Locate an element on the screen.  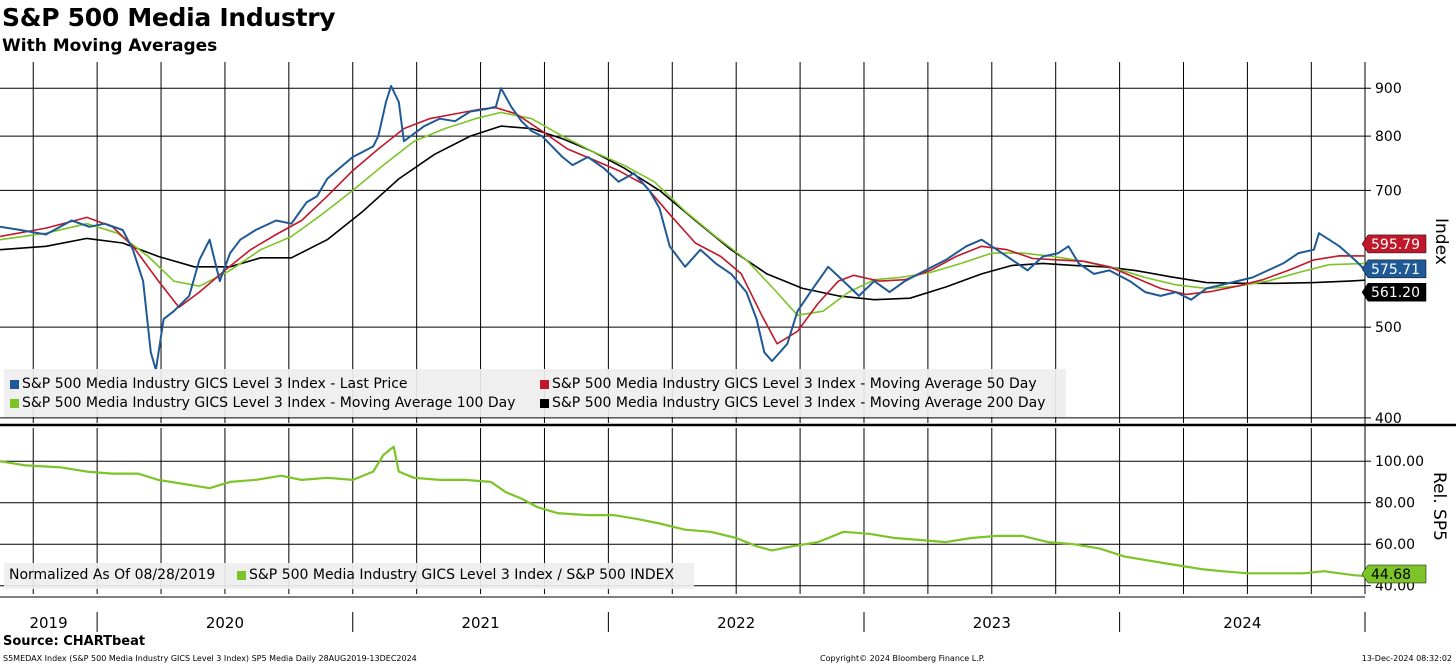
last-value-ma200-text: 561.20 is located at coordinates (1395, 293).